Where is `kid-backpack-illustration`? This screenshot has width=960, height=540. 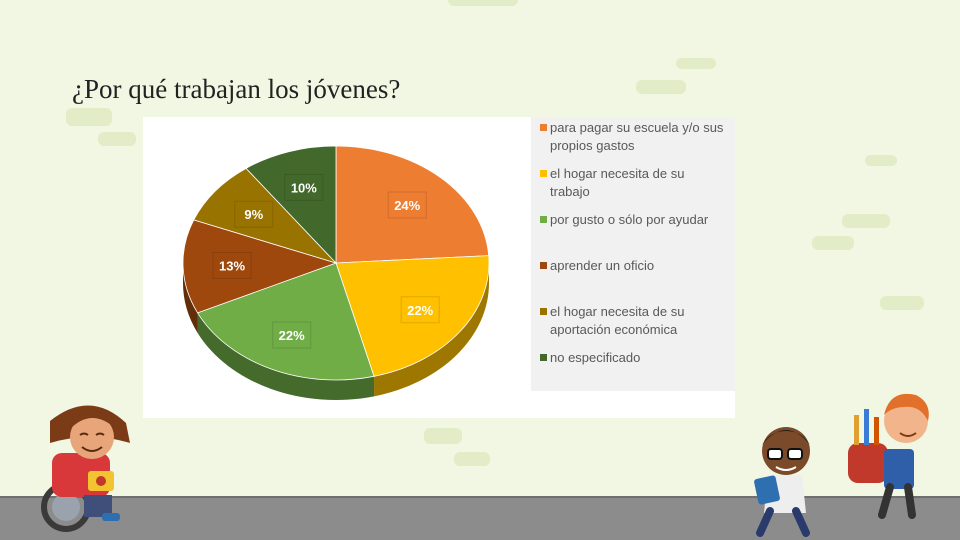 kid-backpack-illustration is located at coordinates (888, 456).